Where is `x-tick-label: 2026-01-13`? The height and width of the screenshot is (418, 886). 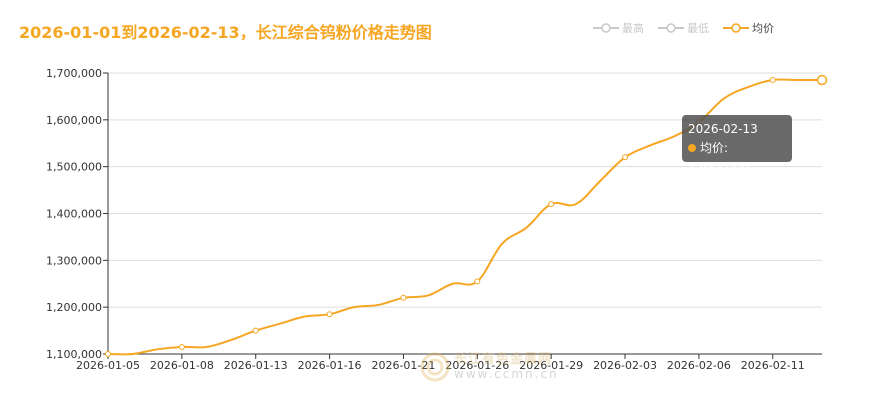 x-tick-label: 2026-01-13 is located at coordinates (256, 365).